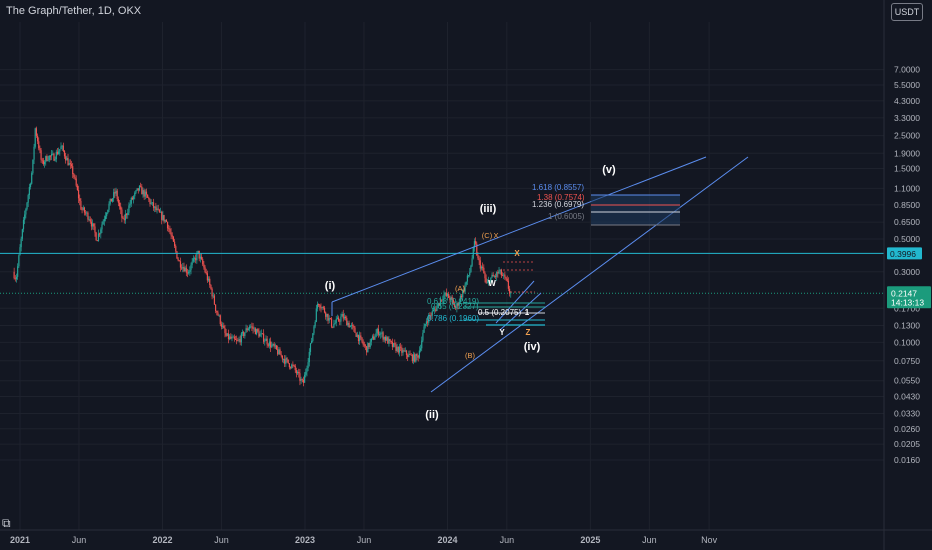 Image resolution: width=932 pixels, height=550 pixels. I want to click on wxyz-number-label: 1, so click(527, 312).